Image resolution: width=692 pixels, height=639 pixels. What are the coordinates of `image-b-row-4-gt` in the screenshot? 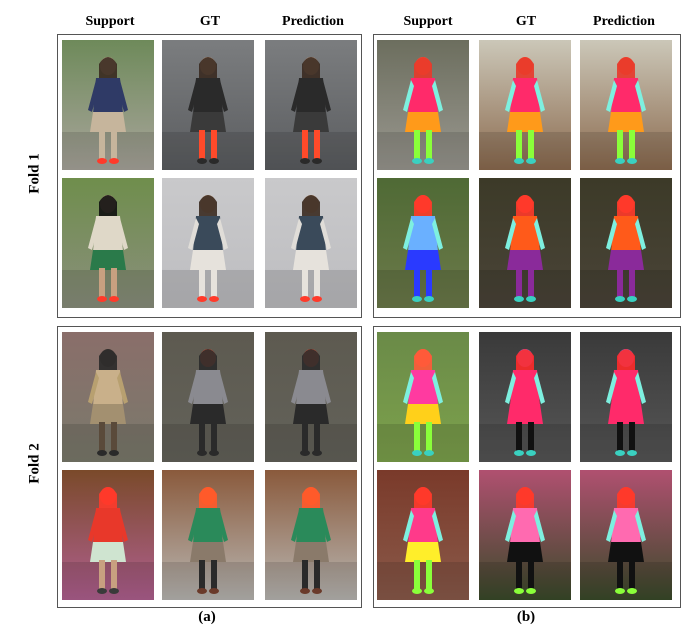 It's located at (525, 535).